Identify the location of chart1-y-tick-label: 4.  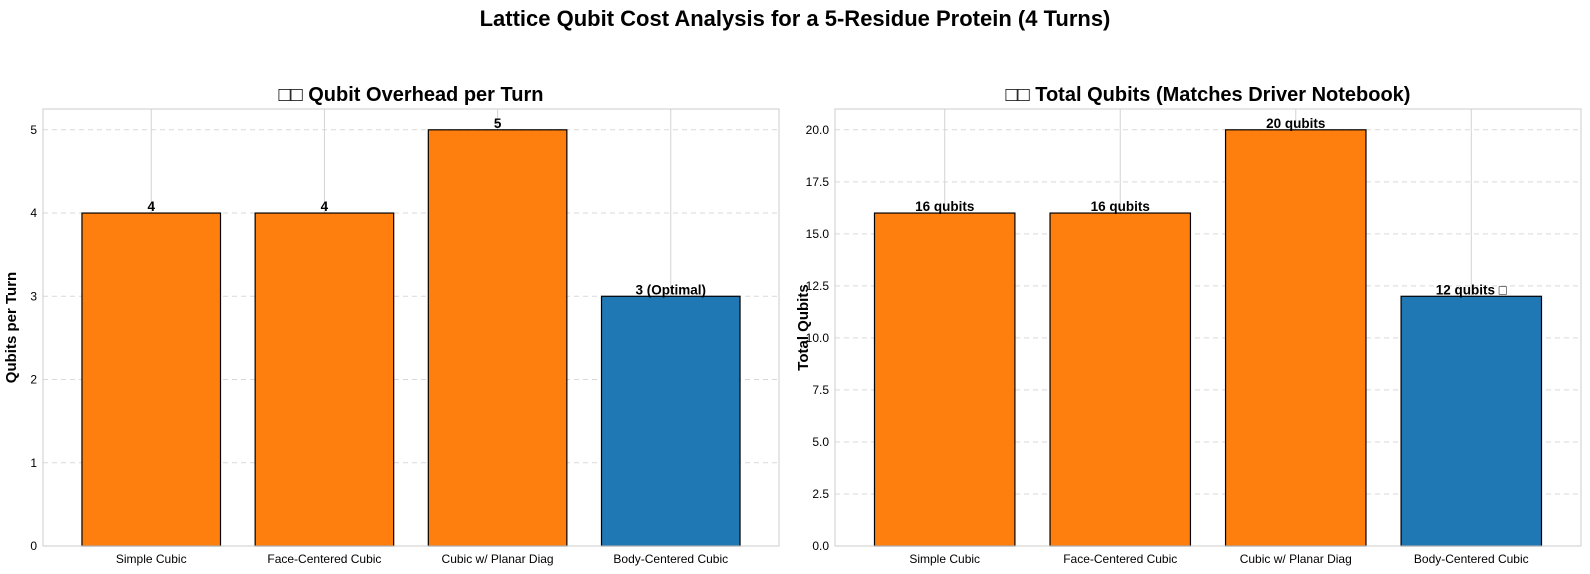
(33, 213).